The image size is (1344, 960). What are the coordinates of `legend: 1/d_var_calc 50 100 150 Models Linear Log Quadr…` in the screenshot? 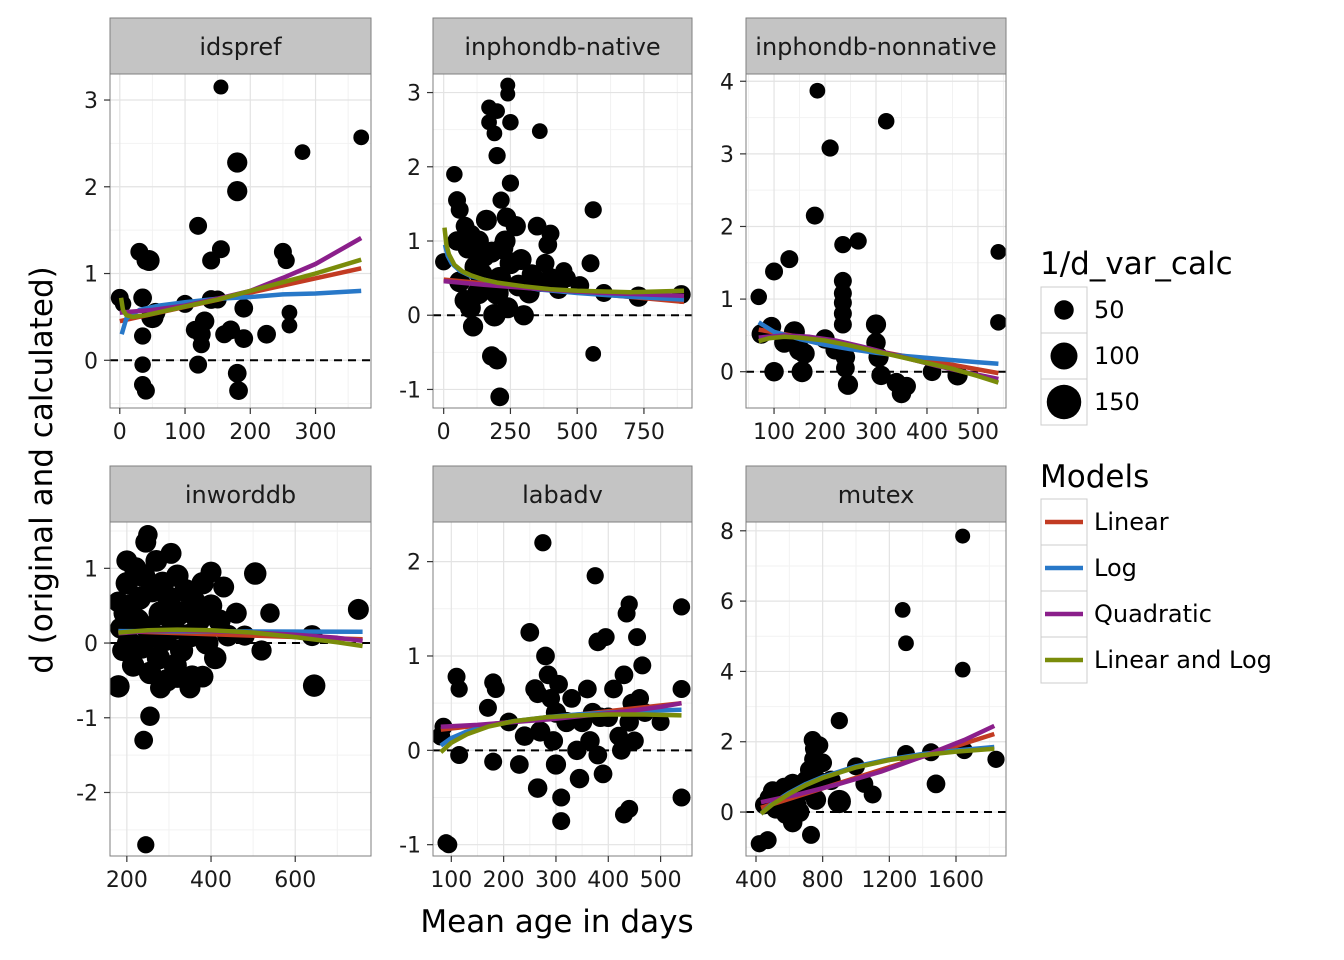 It's located at (1156, 465).